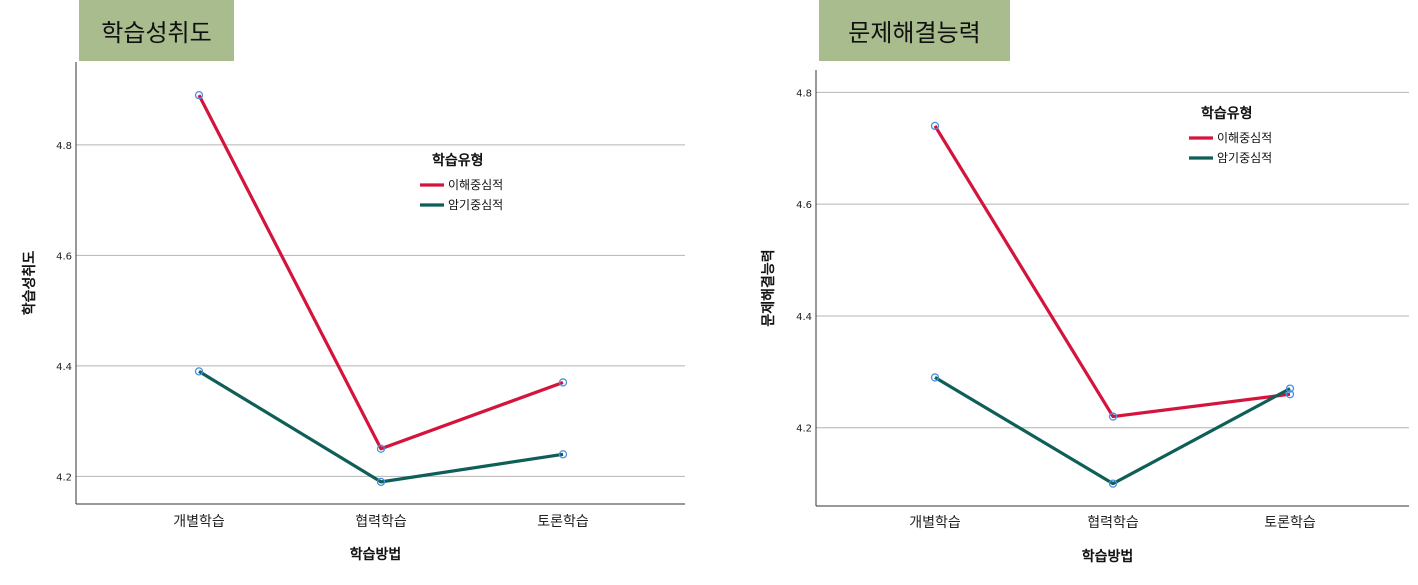 The height and width of the screenshot is (585, 1418). Describe the element at coordinates (30, 283) in the screenshot. I see `y-axis-label: 학습성취도` at that location.